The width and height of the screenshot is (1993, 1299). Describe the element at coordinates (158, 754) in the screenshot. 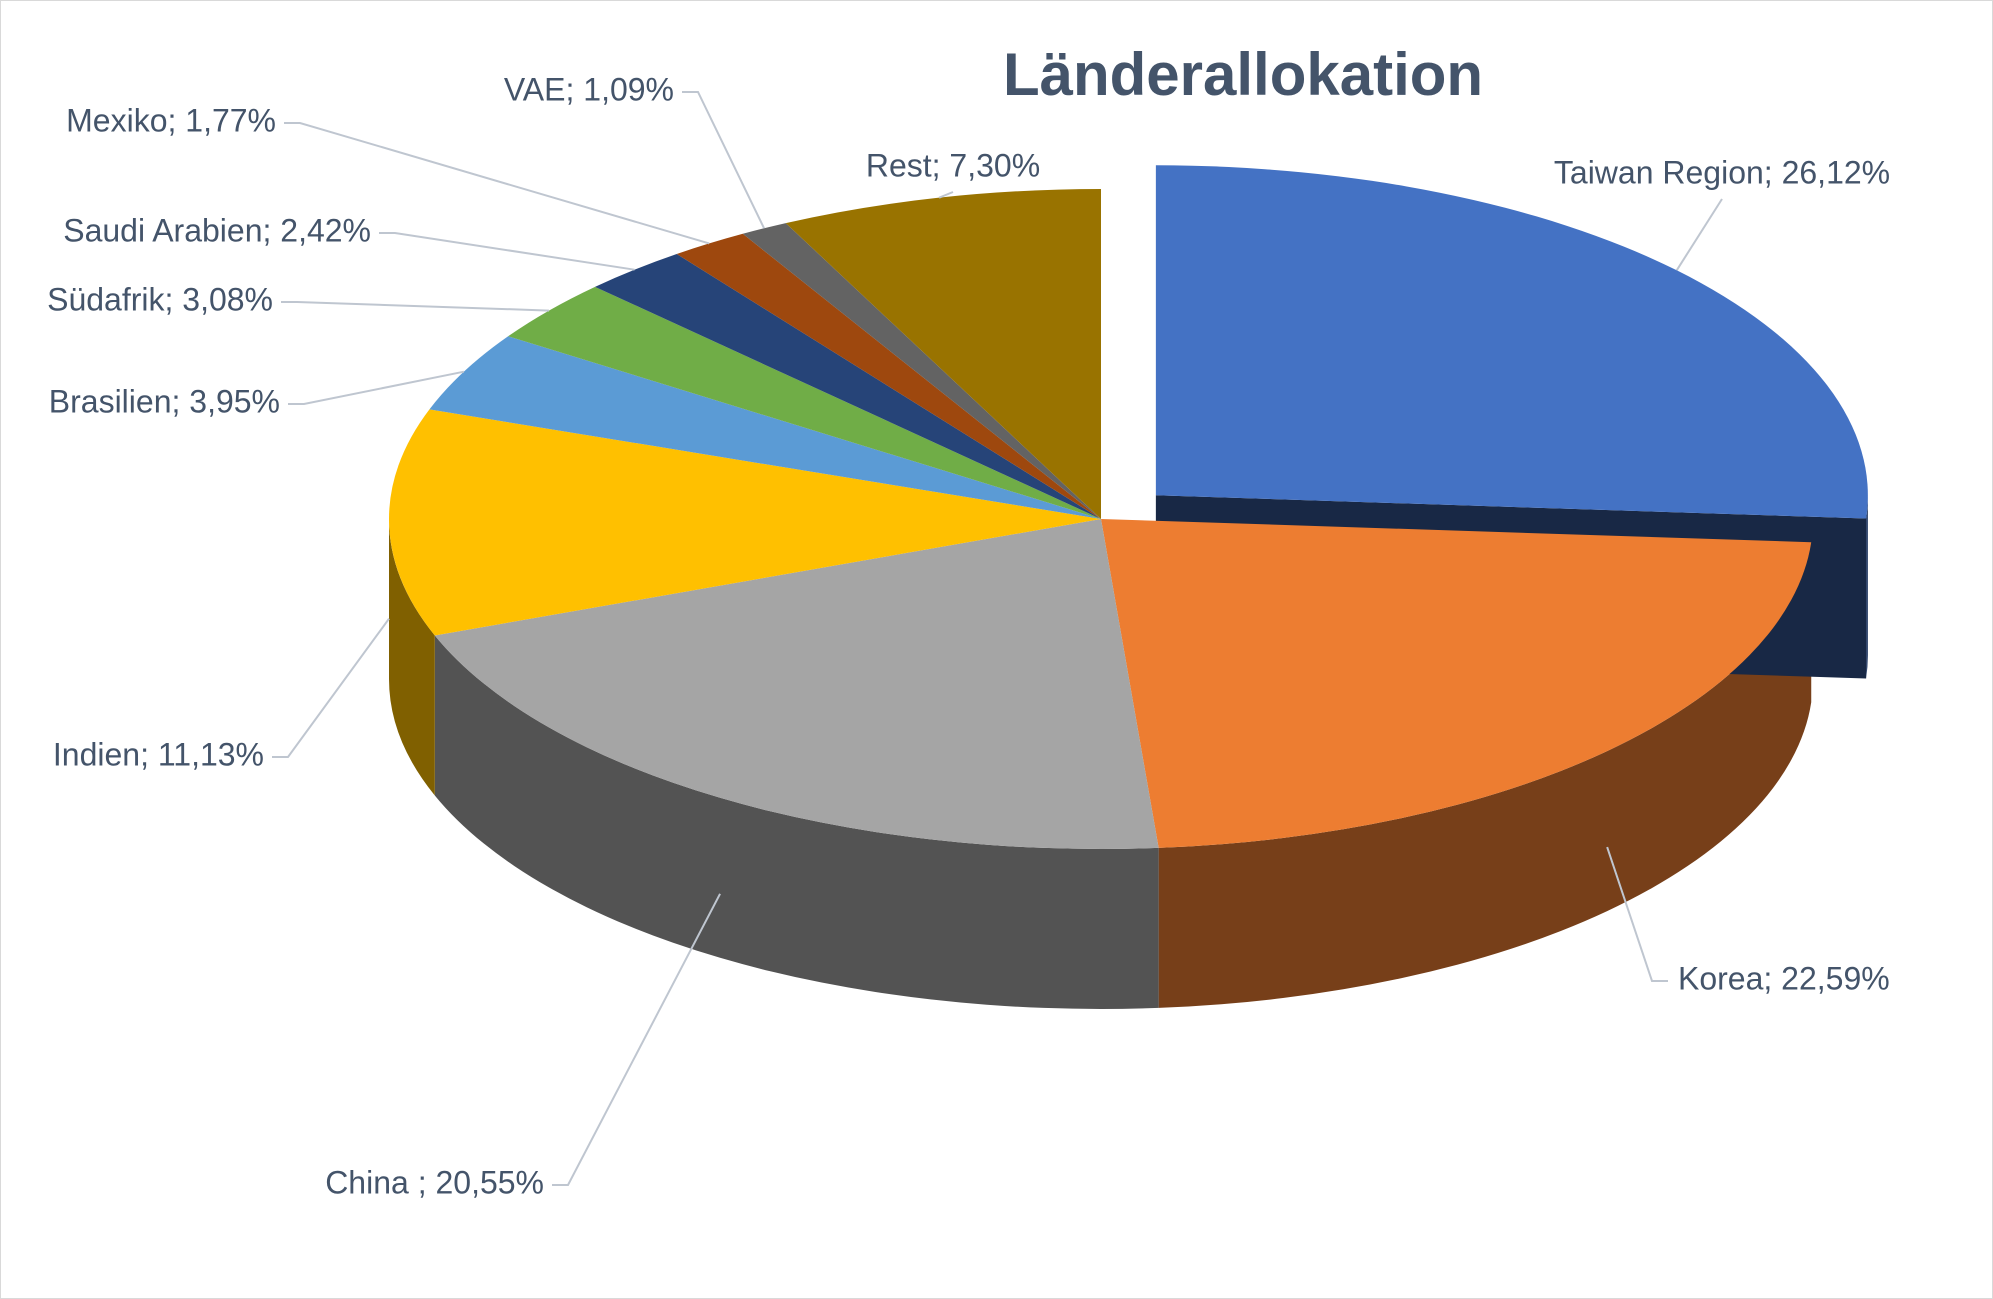

I see `data-label: Indien; 11,13%` at that location.